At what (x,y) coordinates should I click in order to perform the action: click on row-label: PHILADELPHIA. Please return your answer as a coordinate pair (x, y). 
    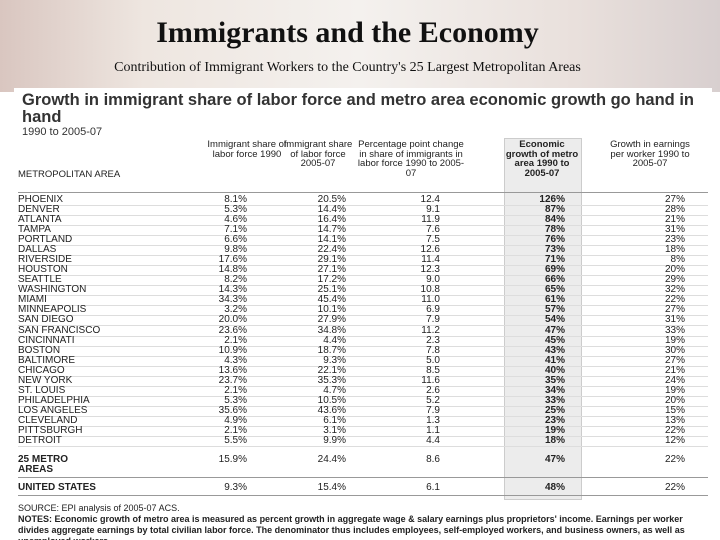
    Looking at the image, I should click on (54, 400).